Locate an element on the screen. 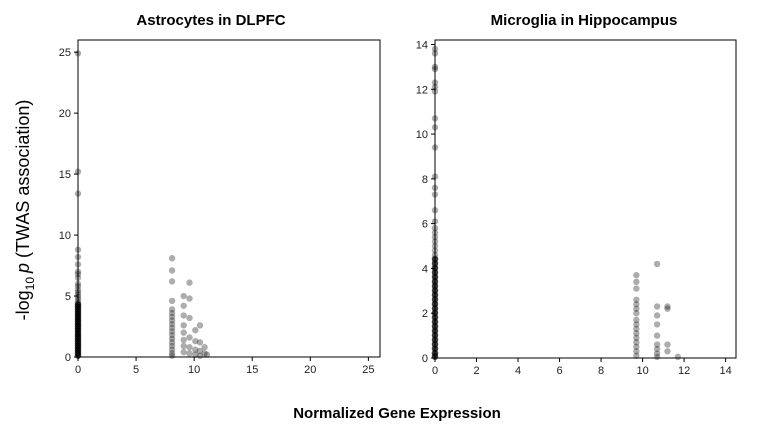  x-tick-label: 10 is located at coordinates (194, 370).